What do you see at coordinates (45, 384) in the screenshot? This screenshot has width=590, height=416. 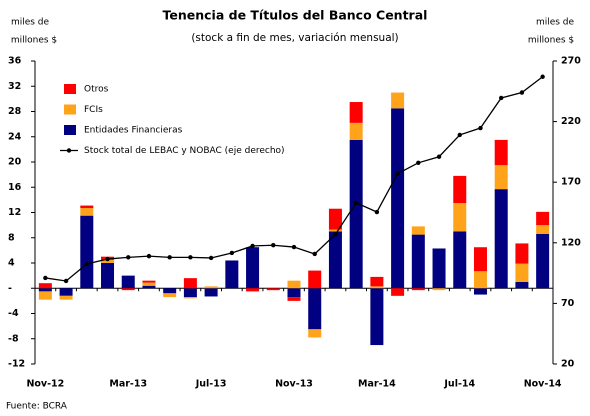 I see `x-tick-label: Nov-12` at bounding box center [45, 384].